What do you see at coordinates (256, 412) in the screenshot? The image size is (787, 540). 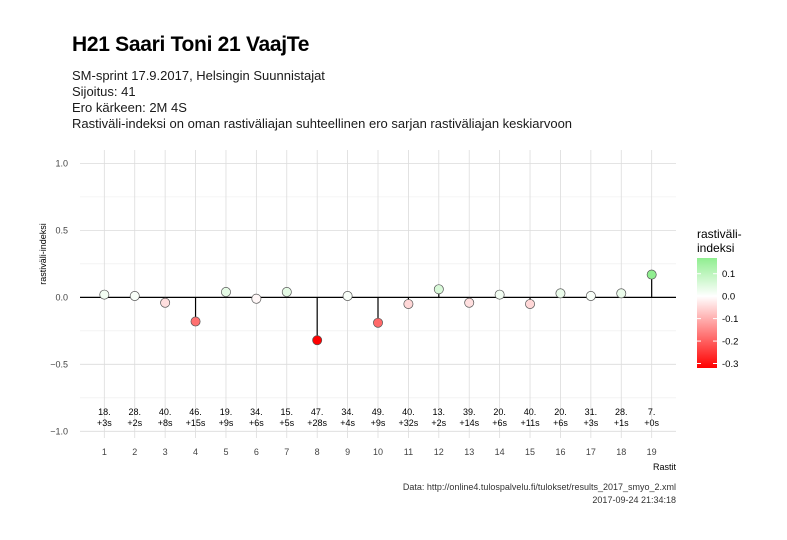 I see `rank-label-6: 34.` at bounding box center [256, 412].